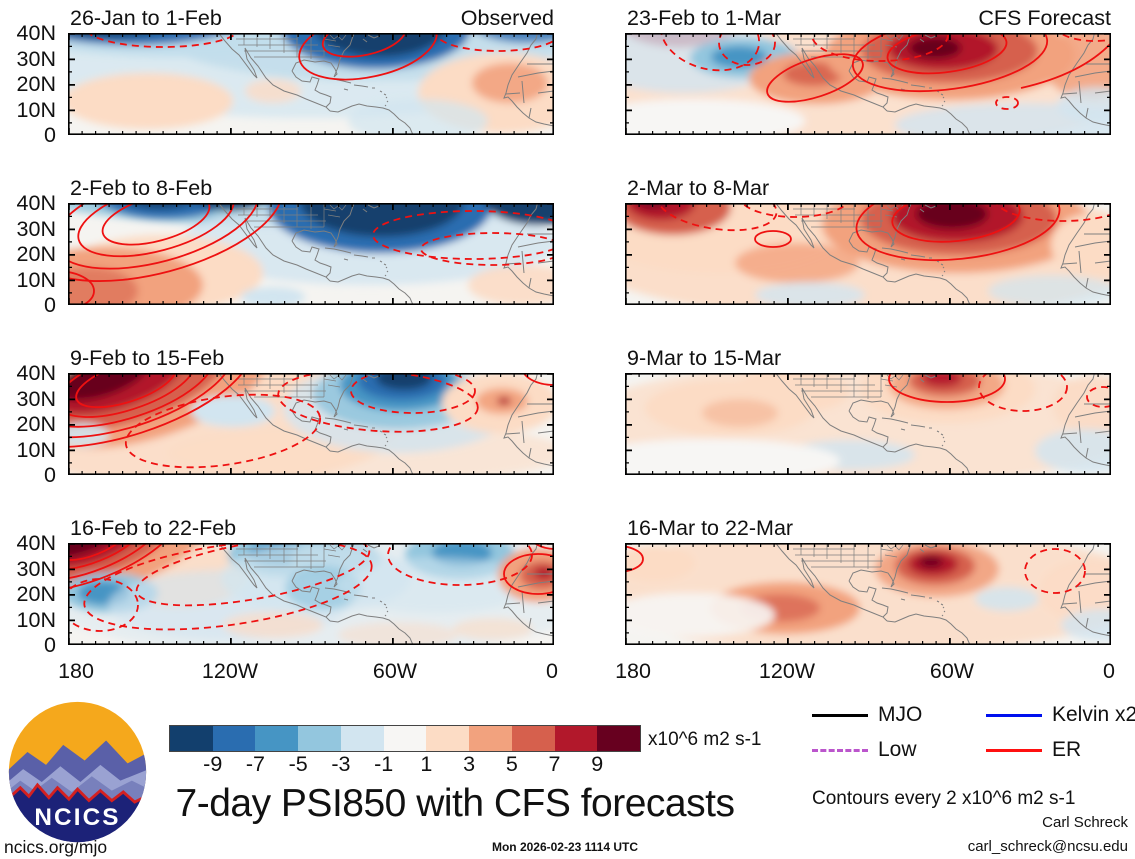 This screenshot has height=859, width=1135. I want to click on panel-date-label: 9-Mar to 15-Mar, so click(704, 358).